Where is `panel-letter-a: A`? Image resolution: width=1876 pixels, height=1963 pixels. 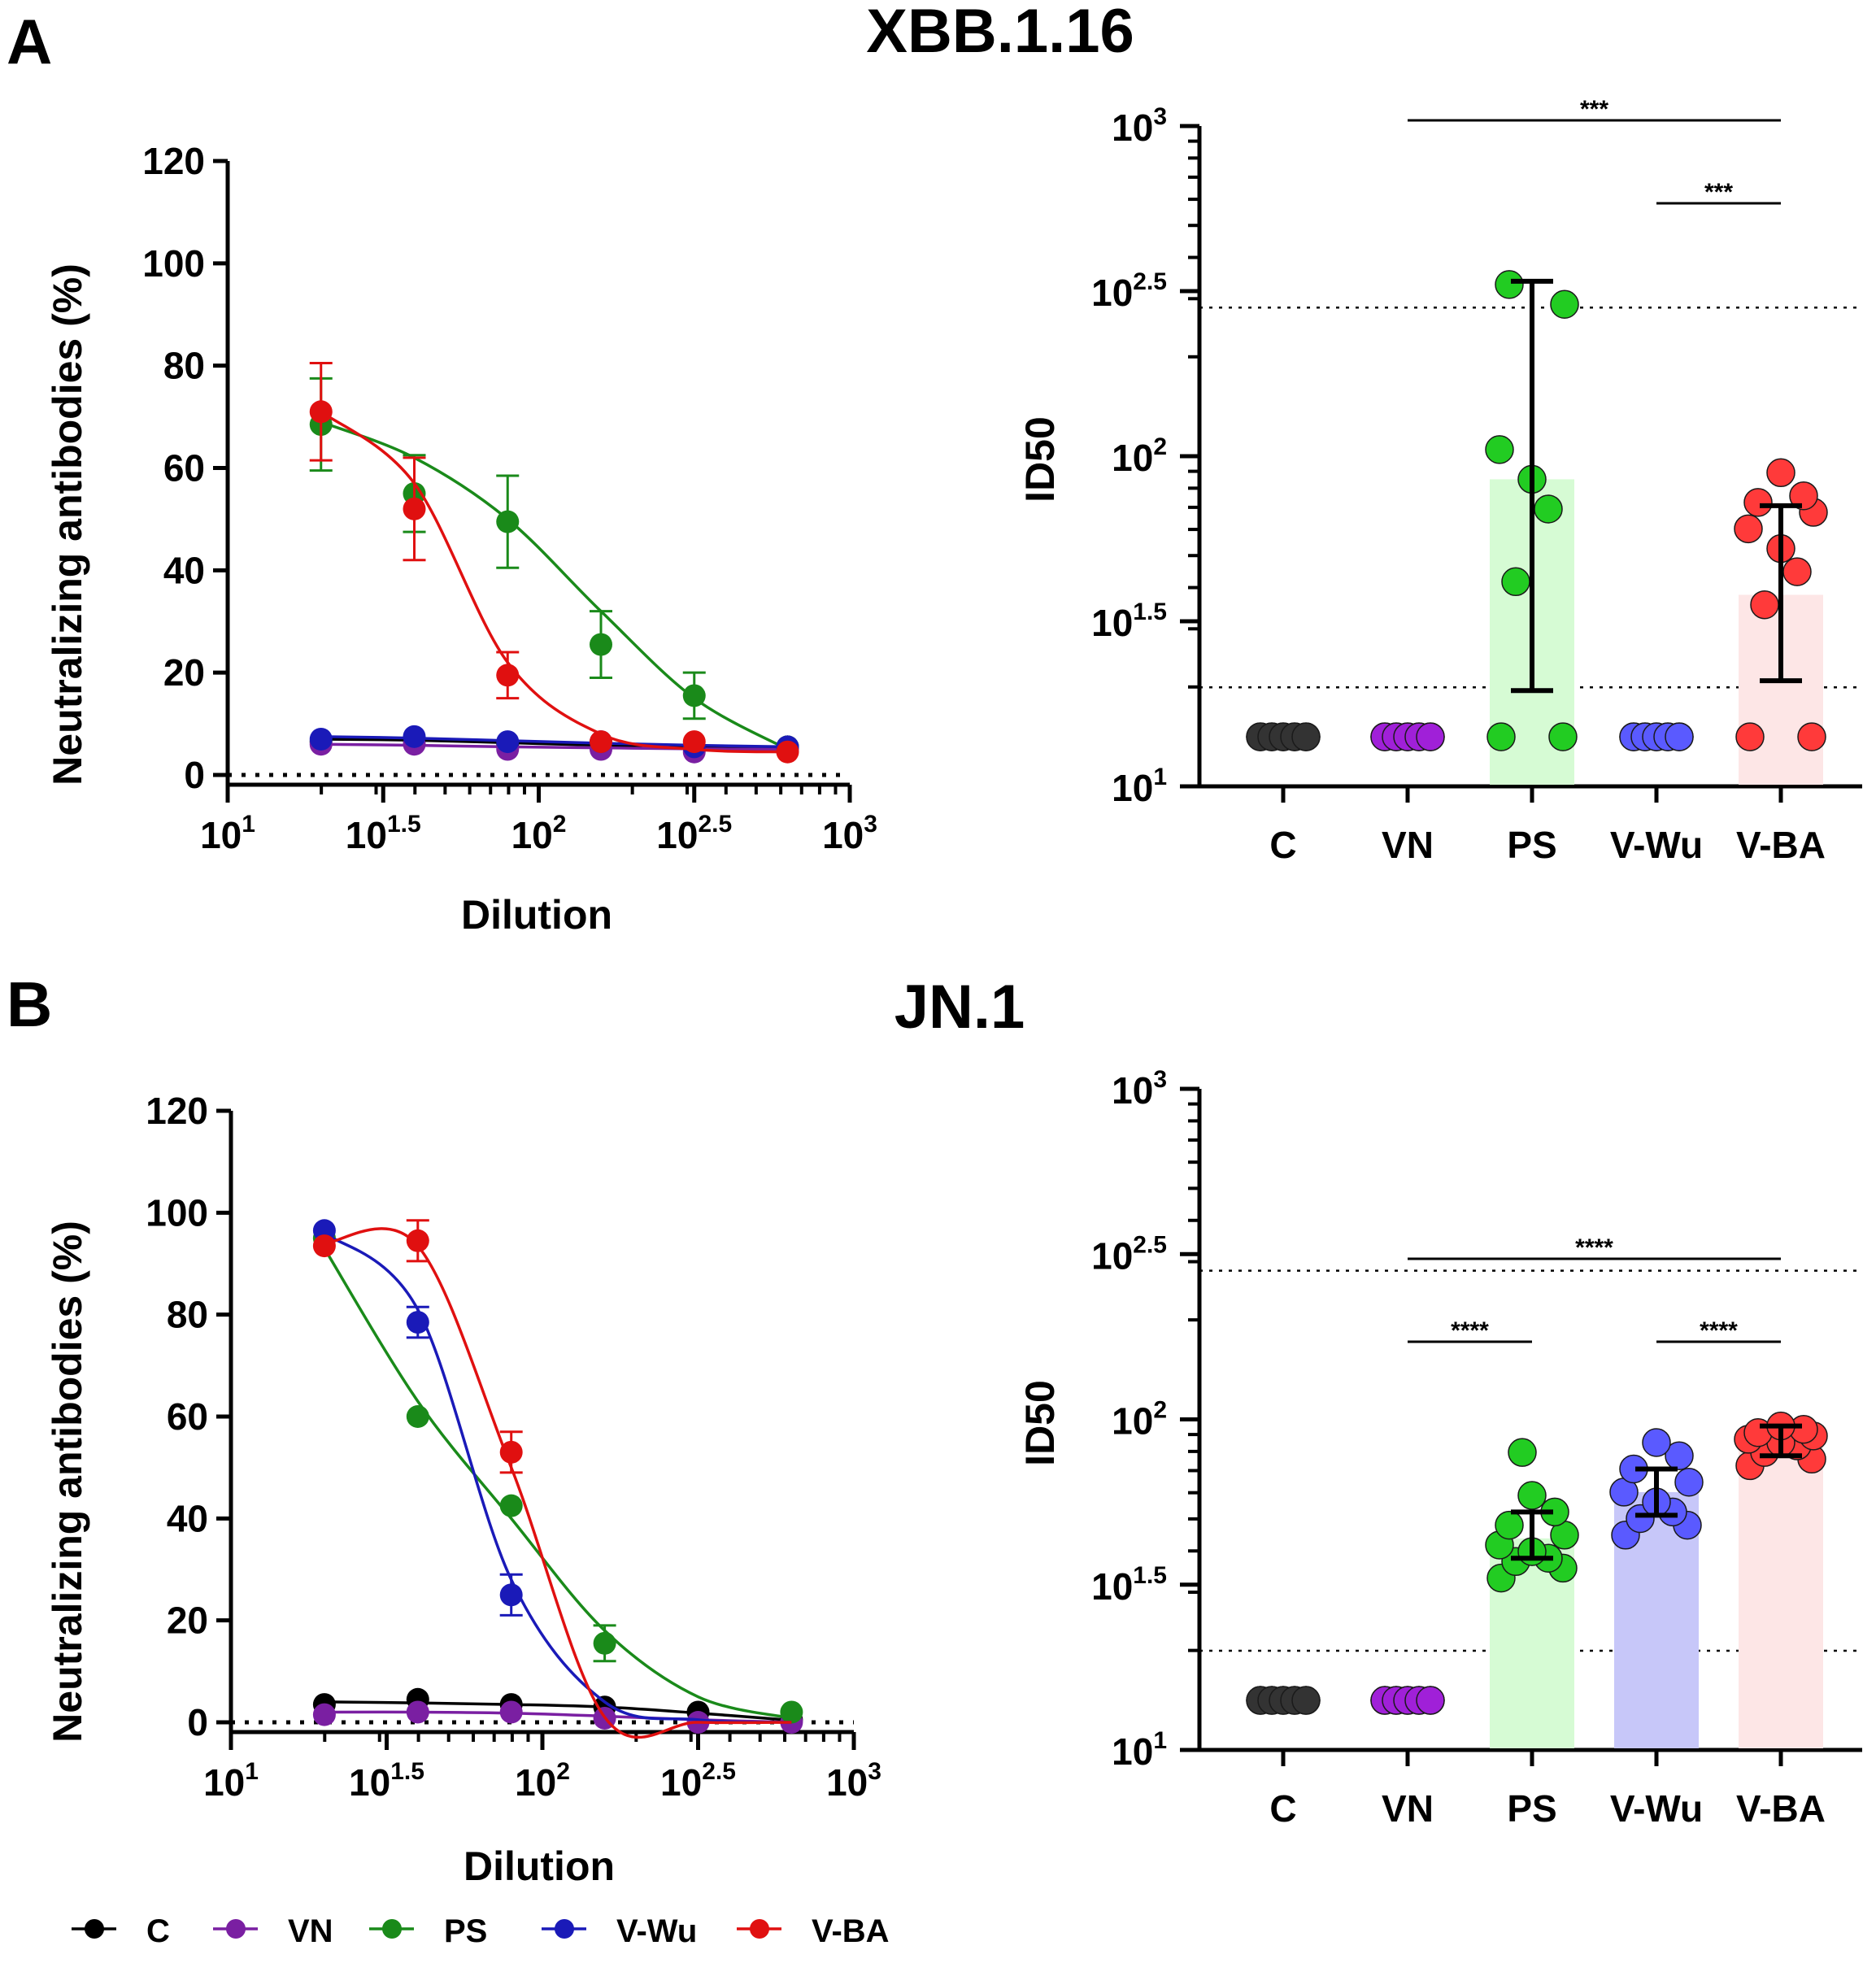 panel-letter-a: A is located at coordinates (29, 41).